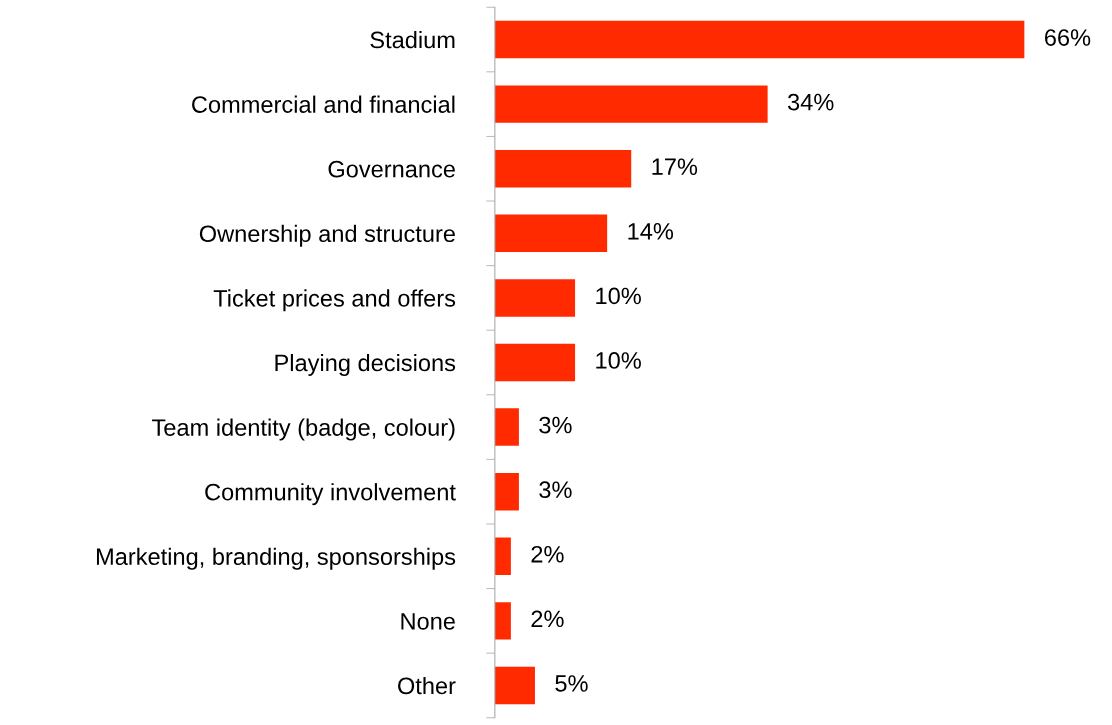  I want to click on y-tick-label: Ticket prices and offers, so click(334, 300).